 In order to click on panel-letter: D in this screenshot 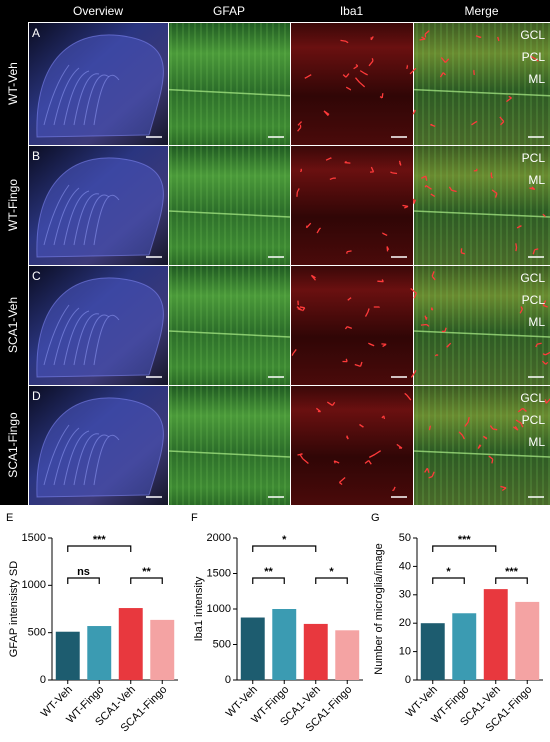, I will do `click(36, 396)`.